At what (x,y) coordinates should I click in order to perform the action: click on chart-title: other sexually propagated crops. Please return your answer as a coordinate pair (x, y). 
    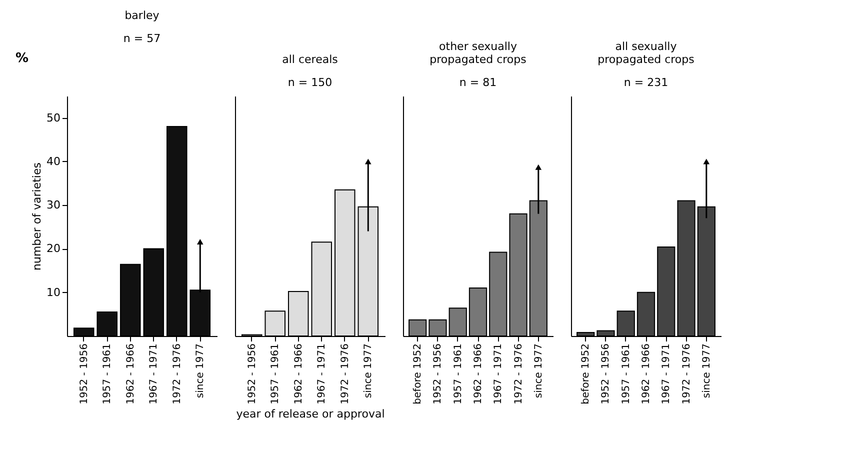
    Looking at the image, I should click on (478, 53).